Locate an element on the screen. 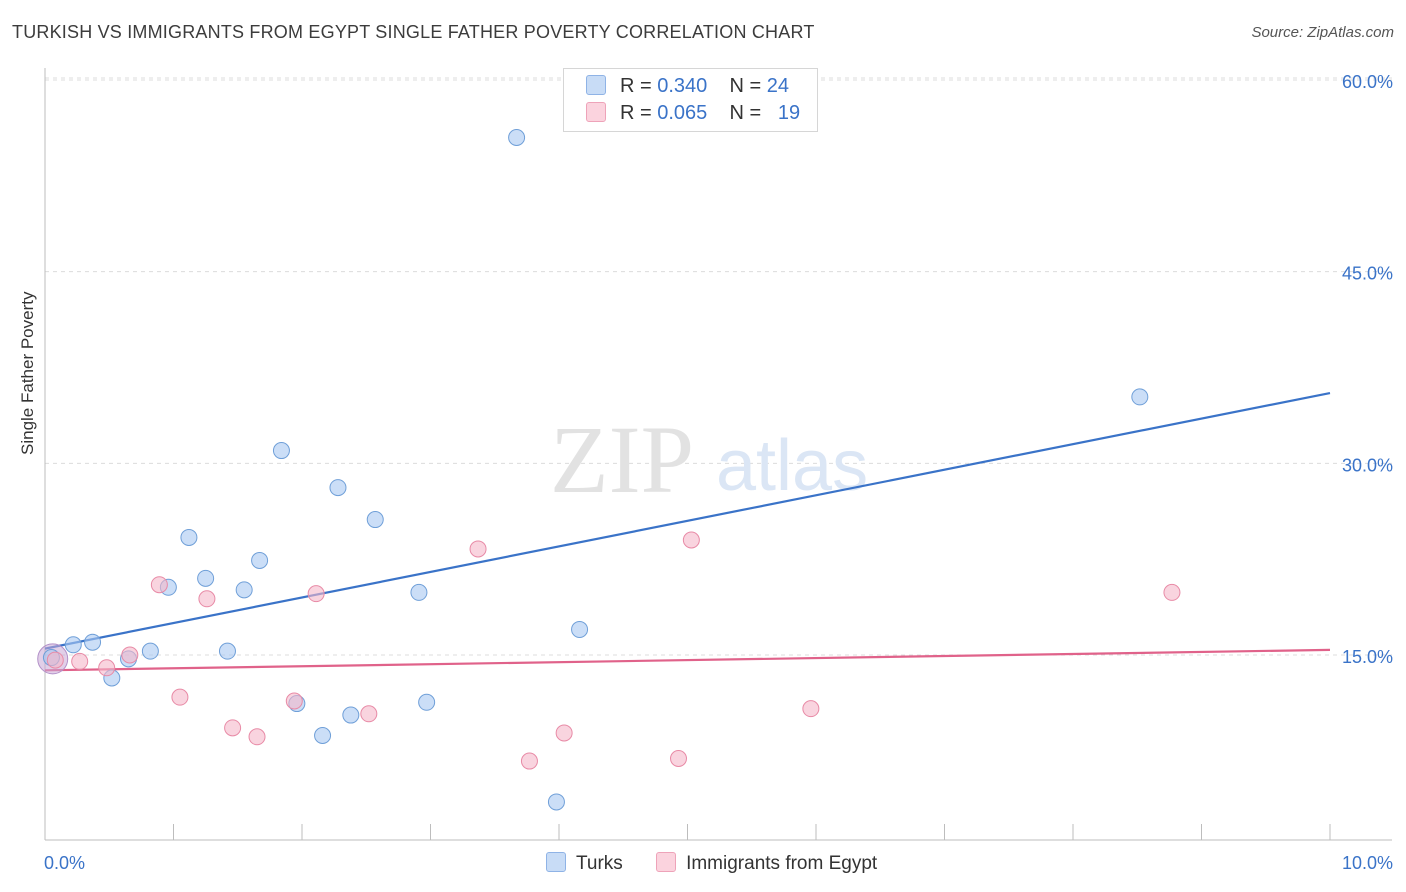 This screenshot has height=892, width=1406. legend-n-value-egypt: 19 is located at coordinates (789, 113).